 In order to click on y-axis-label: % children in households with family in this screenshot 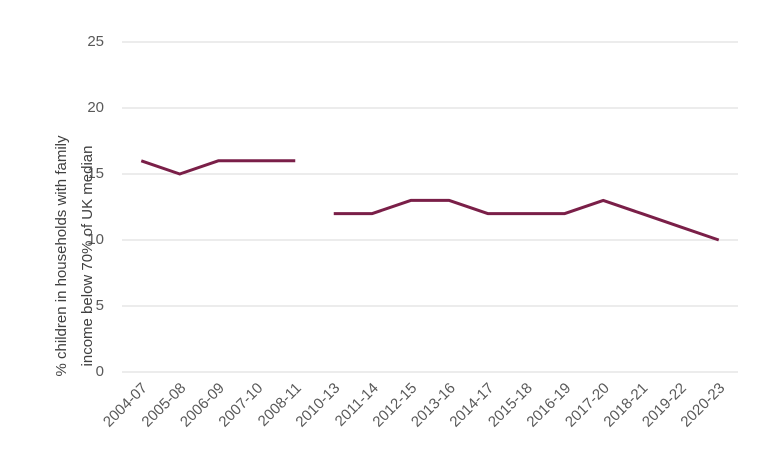, I will do `click(61, 255)`.